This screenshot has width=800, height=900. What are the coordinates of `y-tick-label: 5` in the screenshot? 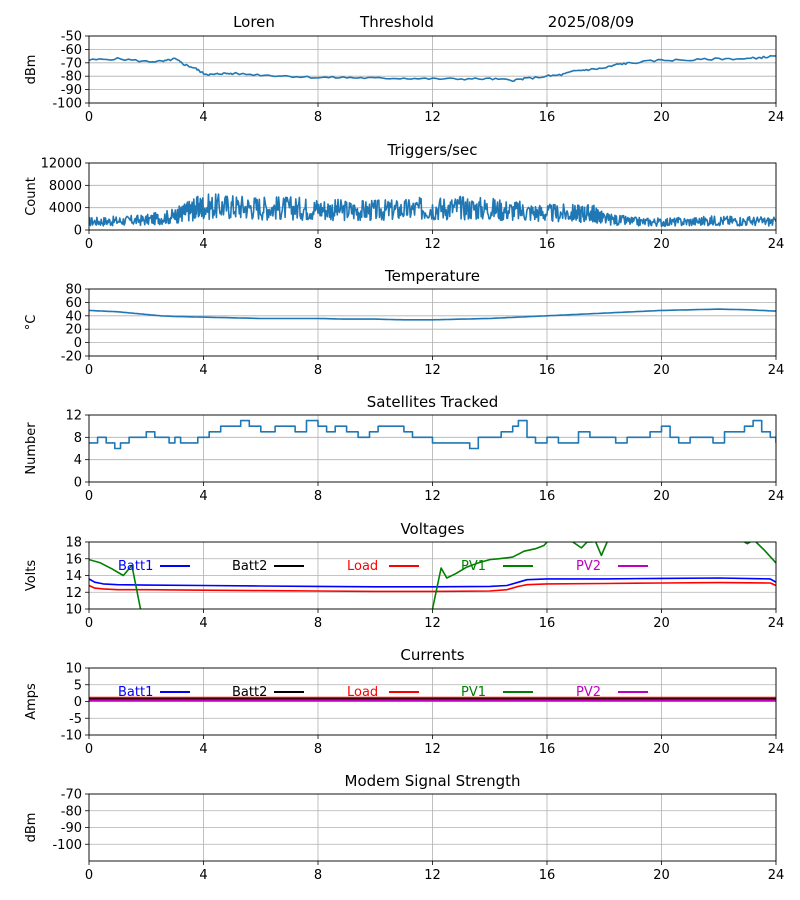 It's located at (78, 685).